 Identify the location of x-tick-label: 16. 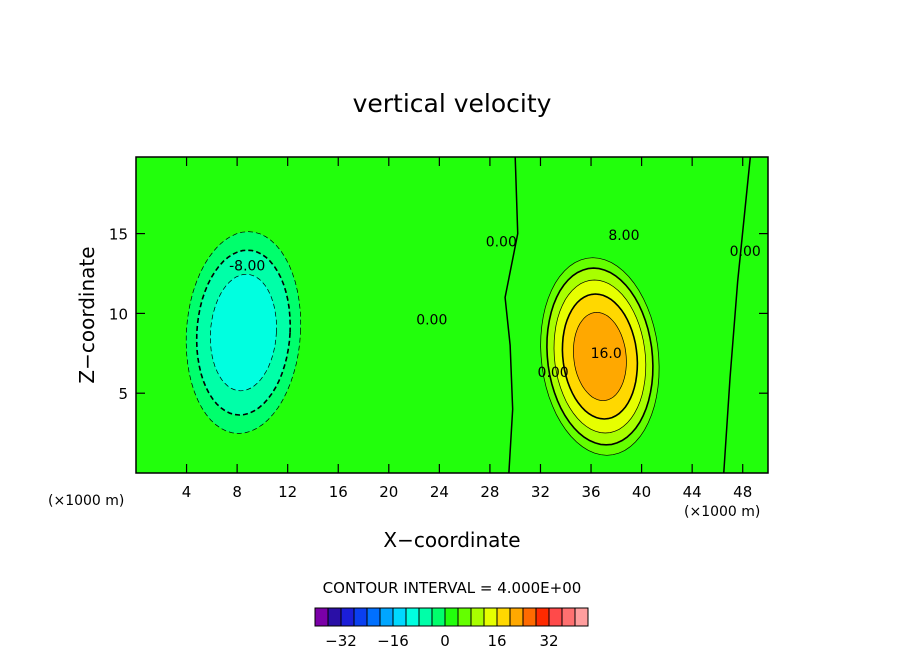
(338, 492).